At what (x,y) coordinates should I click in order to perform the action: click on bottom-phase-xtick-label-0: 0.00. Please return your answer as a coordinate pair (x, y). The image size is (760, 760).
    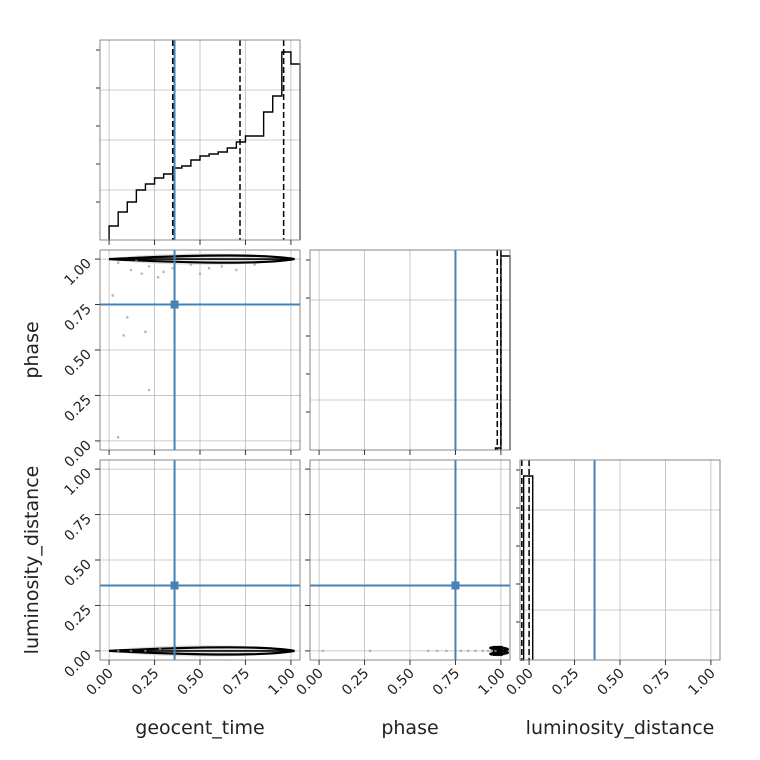
    Looking at the image, I should click on (310, 682).